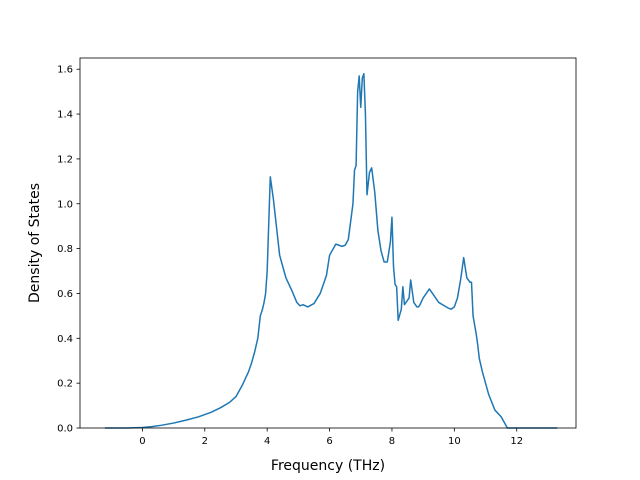 The width and height of the screenshot is (640, 480). What do you see at coordinates (65, 115) in the screenshot?
I see `y-tick-label: 1.4` at bounding box center [65, 115].